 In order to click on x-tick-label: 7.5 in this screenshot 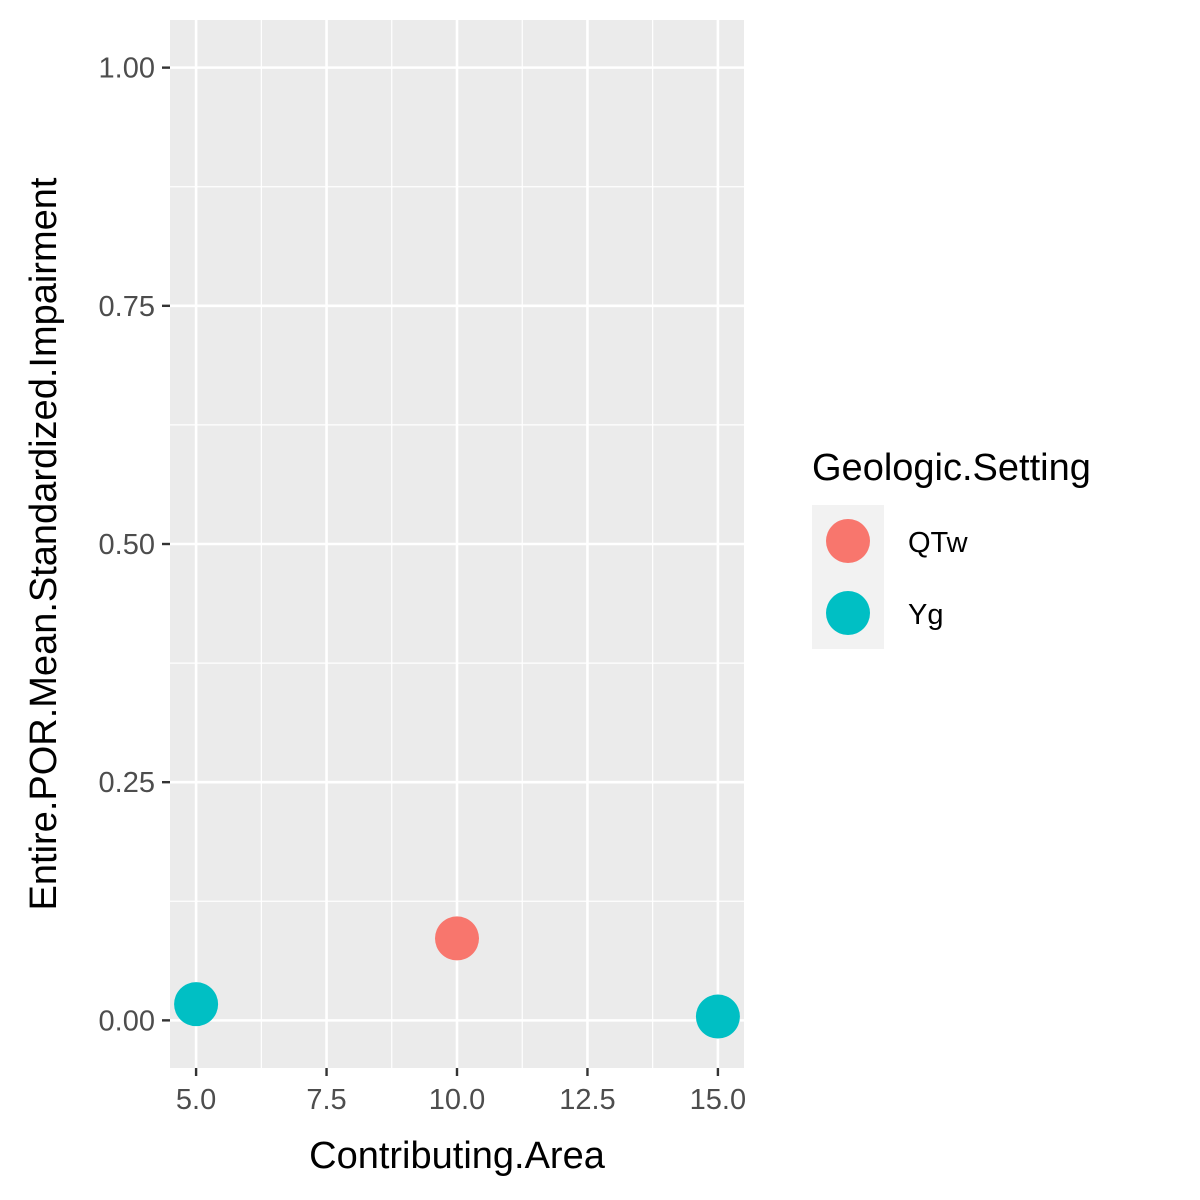, I will do `click(326, 1100)`.